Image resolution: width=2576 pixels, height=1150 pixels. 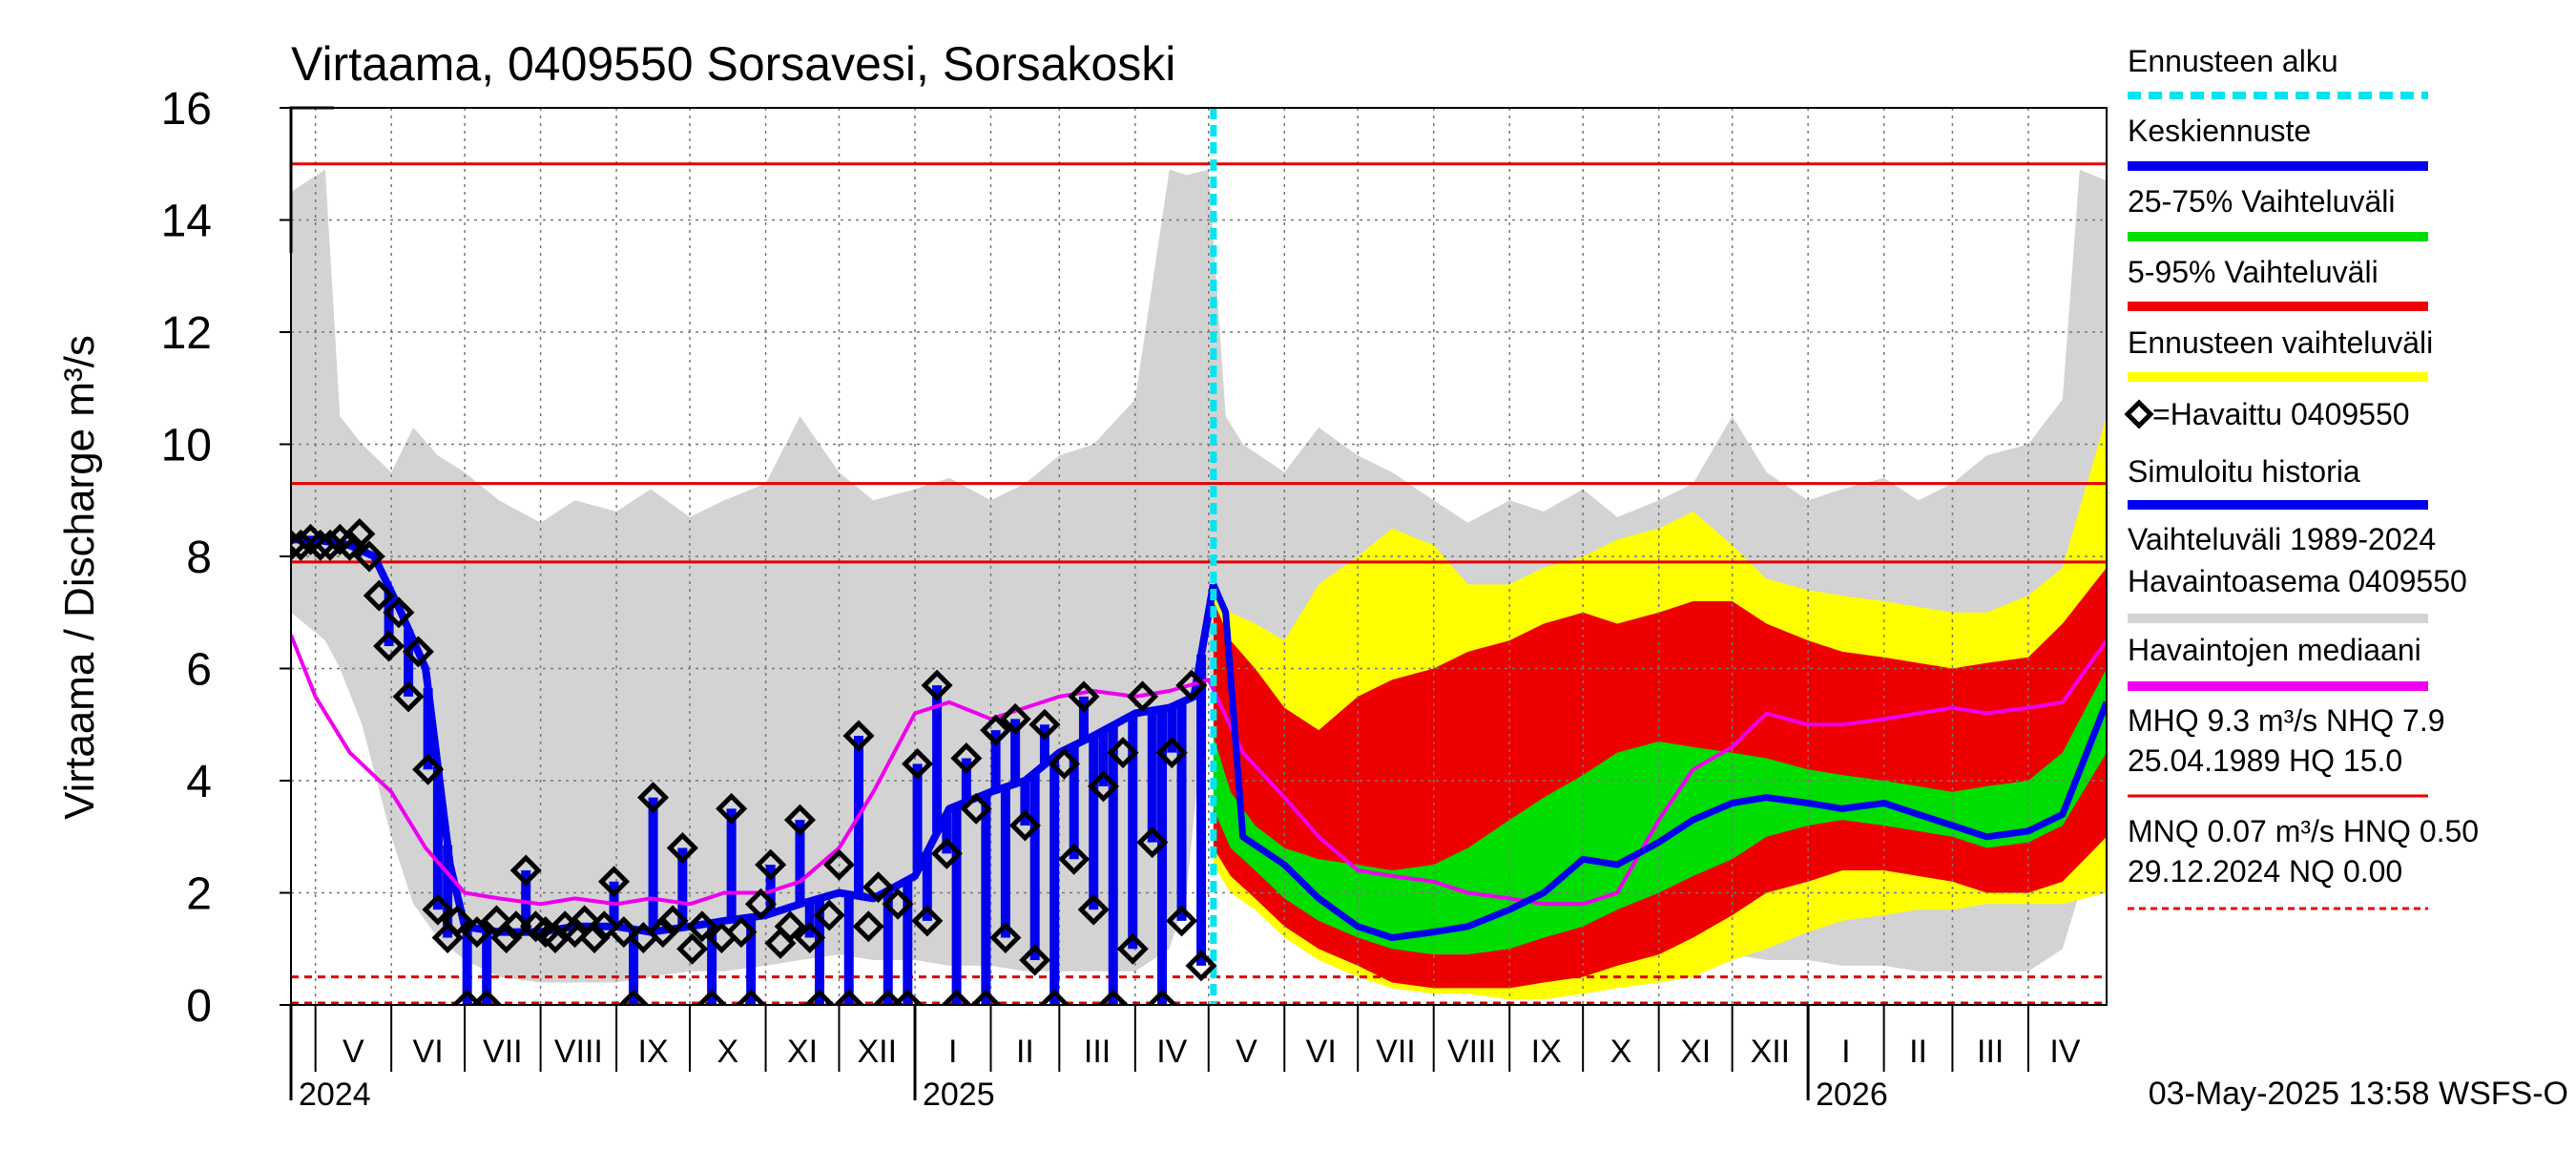 What do you see at coordinates (1918, 1052) in the screenshot?
I see `month-label: II` at bounding box center [1918, 1052].